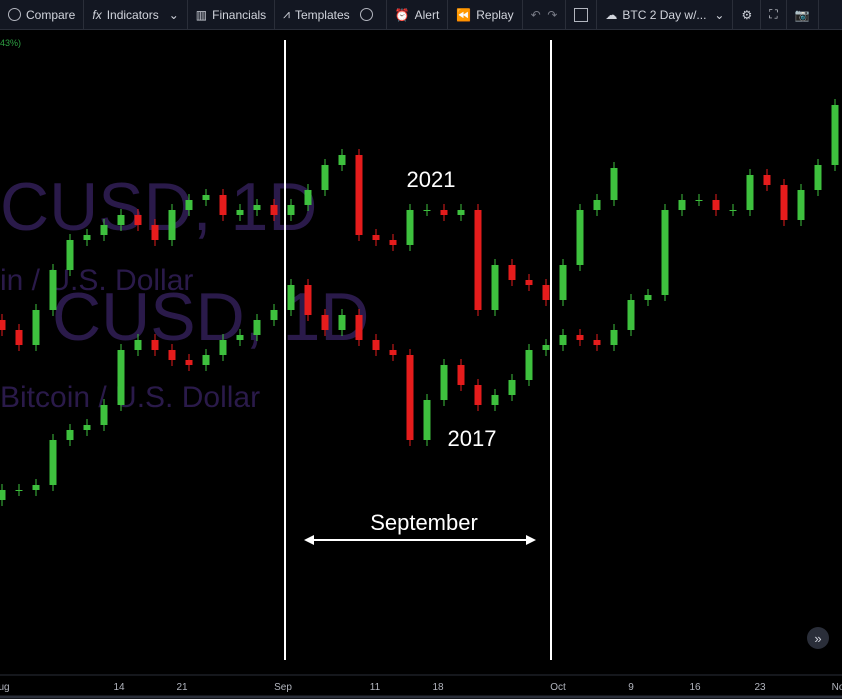 Image resolution: width=842 pixels, height=699 pixels. What do you see at coordinates (695, 687) in the screenshot?
I see `x-tick-label: 16` at bounding box center [695, 687].